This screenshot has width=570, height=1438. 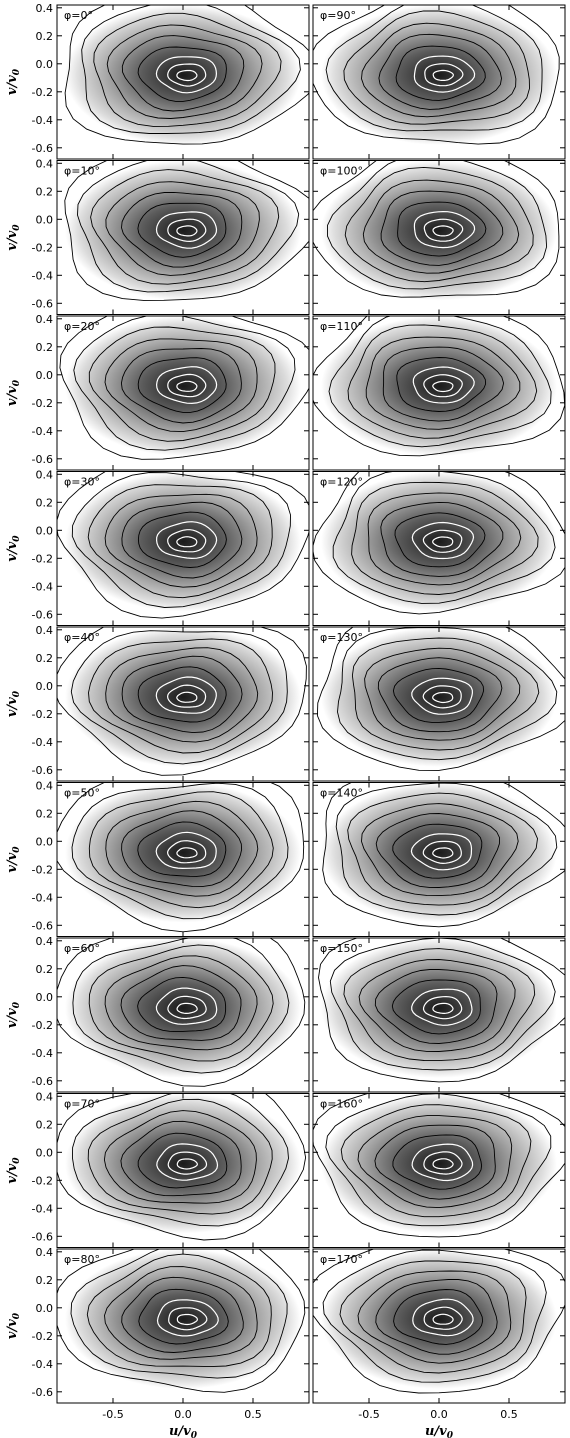 I want to click on x-axis-label-subscript: 0, so click(x=194, y=1434).